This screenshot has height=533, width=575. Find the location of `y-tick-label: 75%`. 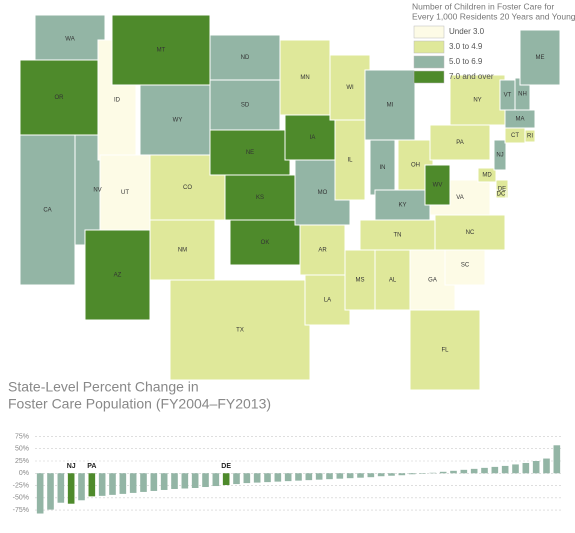

y-tick-label: 75% is located at coordinates (22, 436).